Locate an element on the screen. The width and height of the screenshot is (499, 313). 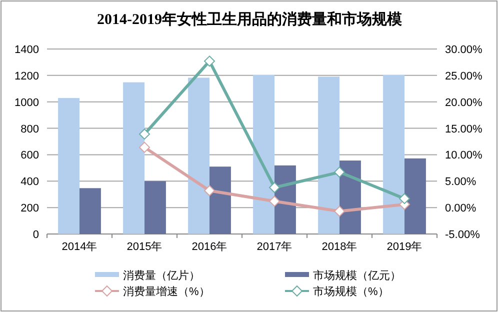
y2-tick-label: 25.00% is located at coordinates (464, 76).